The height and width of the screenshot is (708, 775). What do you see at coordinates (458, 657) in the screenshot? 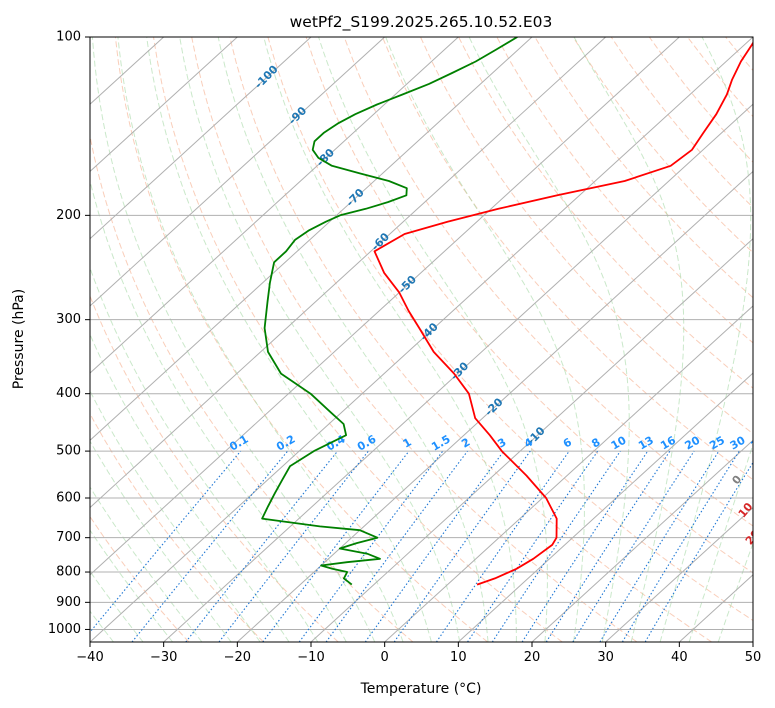
I see `x-tick-label: 10` at bounding box center [458, 657].